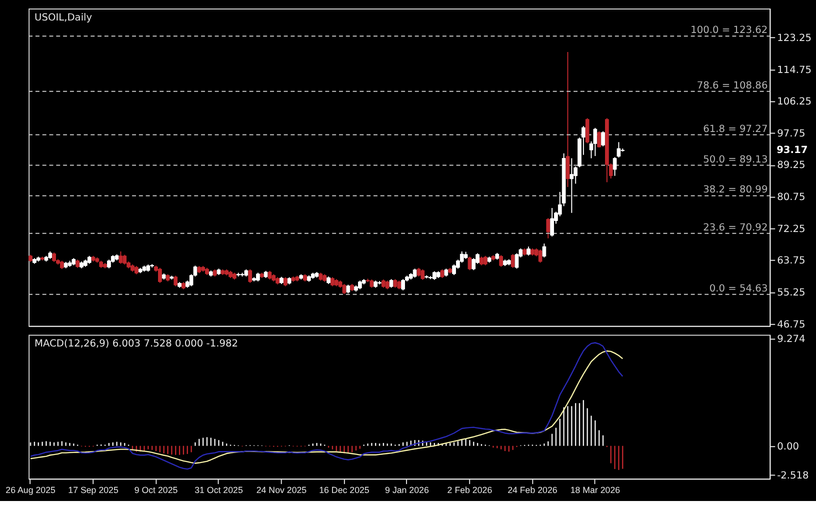  I want to click on x-tick-label: 17 Sep 2025, so click(93, 489).